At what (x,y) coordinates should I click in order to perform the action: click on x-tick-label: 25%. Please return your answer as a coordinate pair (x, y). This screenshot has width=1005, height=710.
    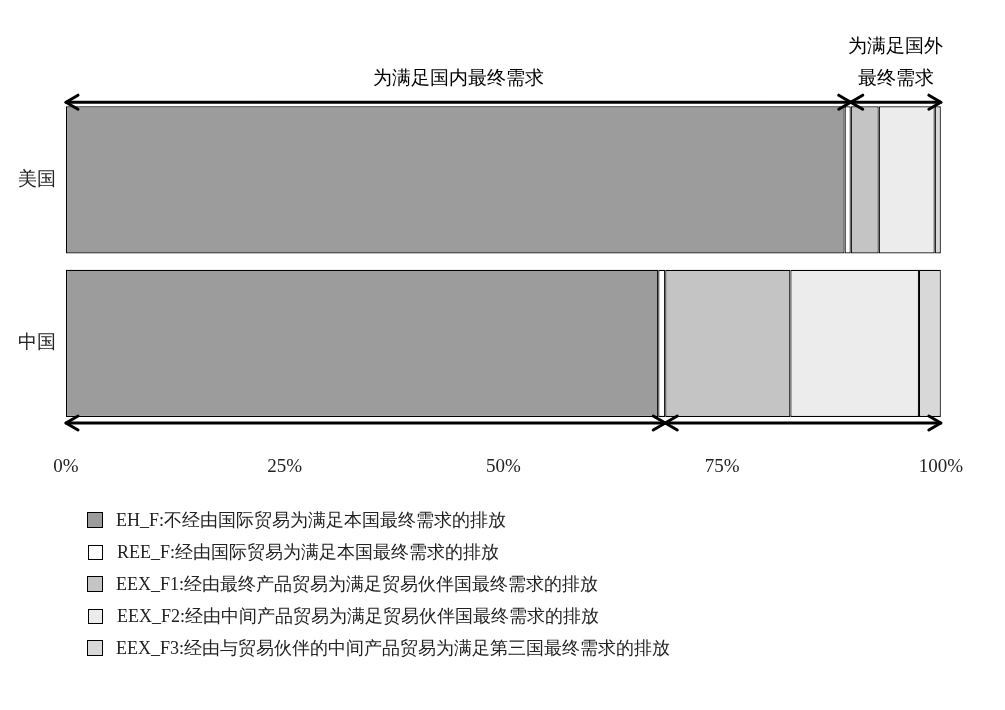
    Looking at the image, I should click on (285, 465).